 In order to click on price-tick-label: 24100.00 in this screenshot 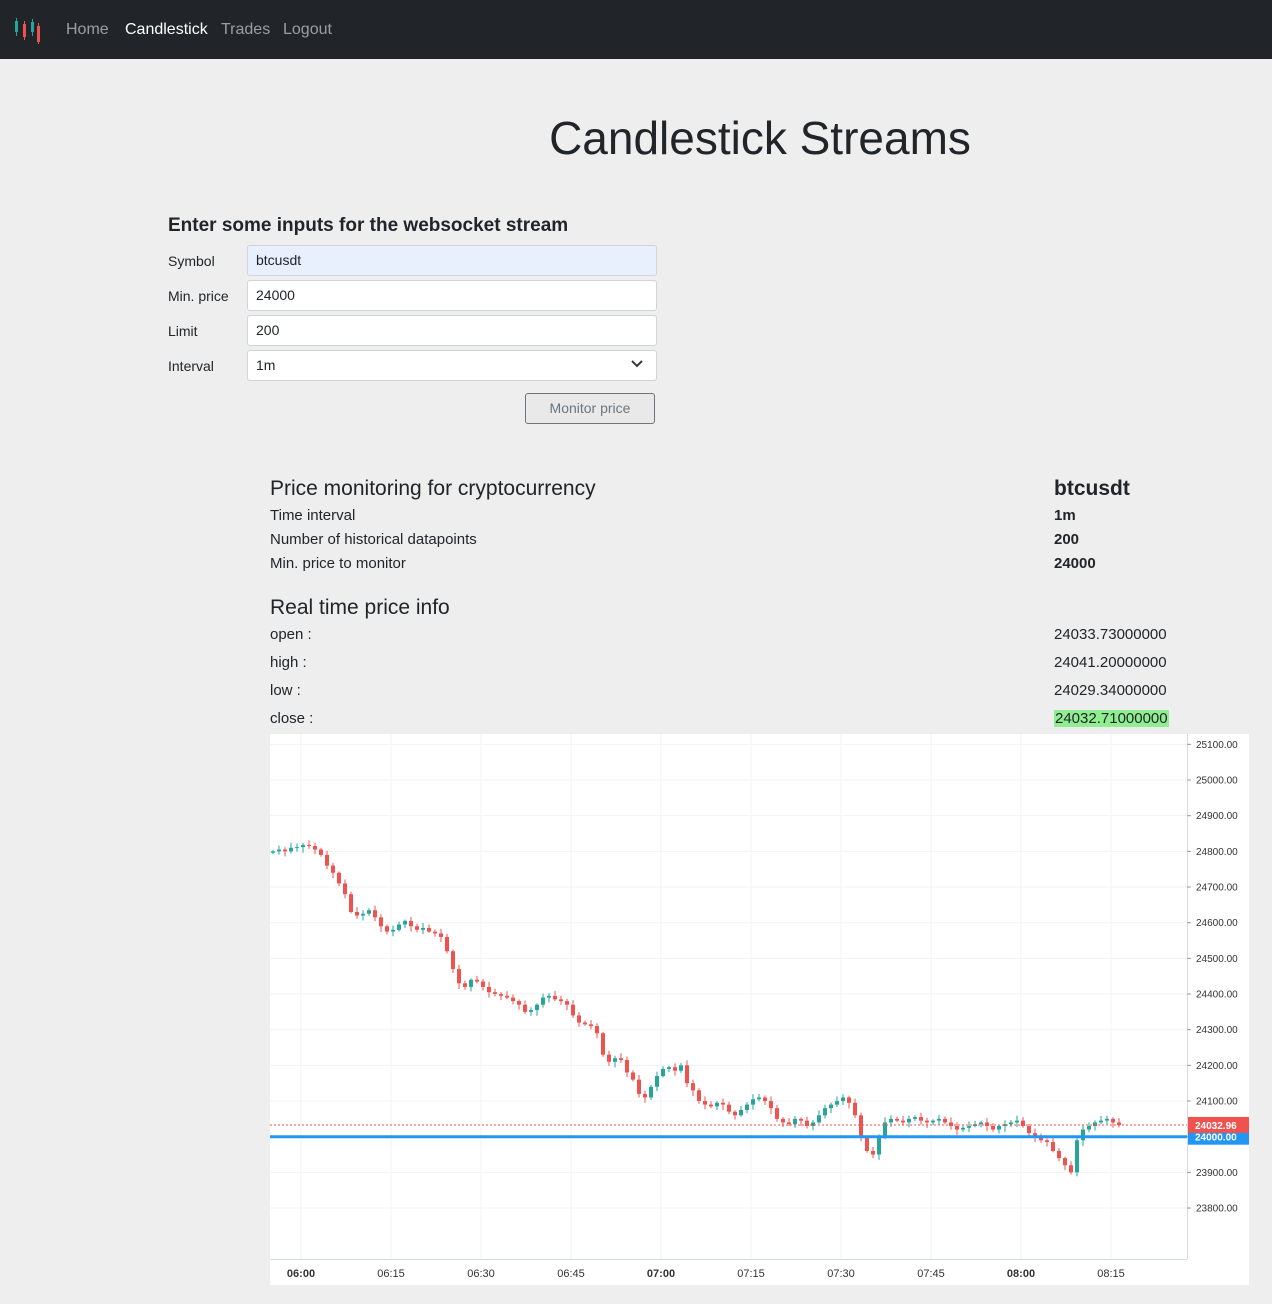, I will do `click(1217, 1102)`.